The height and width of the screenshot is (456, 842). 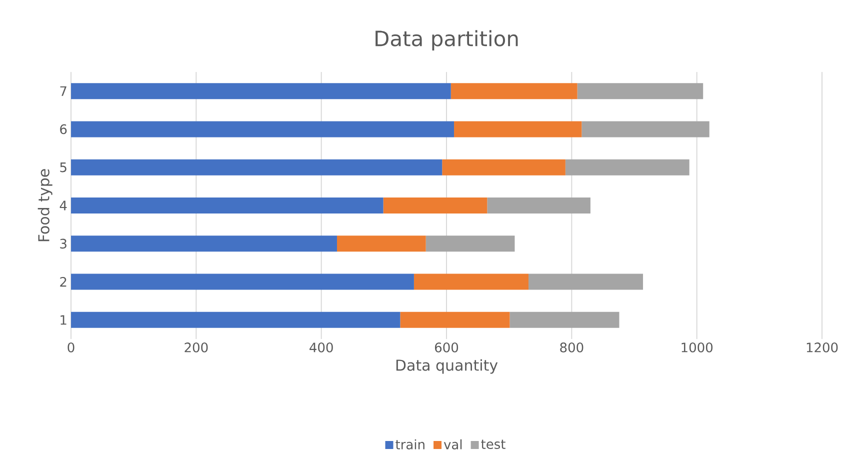 I want to click on chart-title: Data partition, so click(x=447, y=40).